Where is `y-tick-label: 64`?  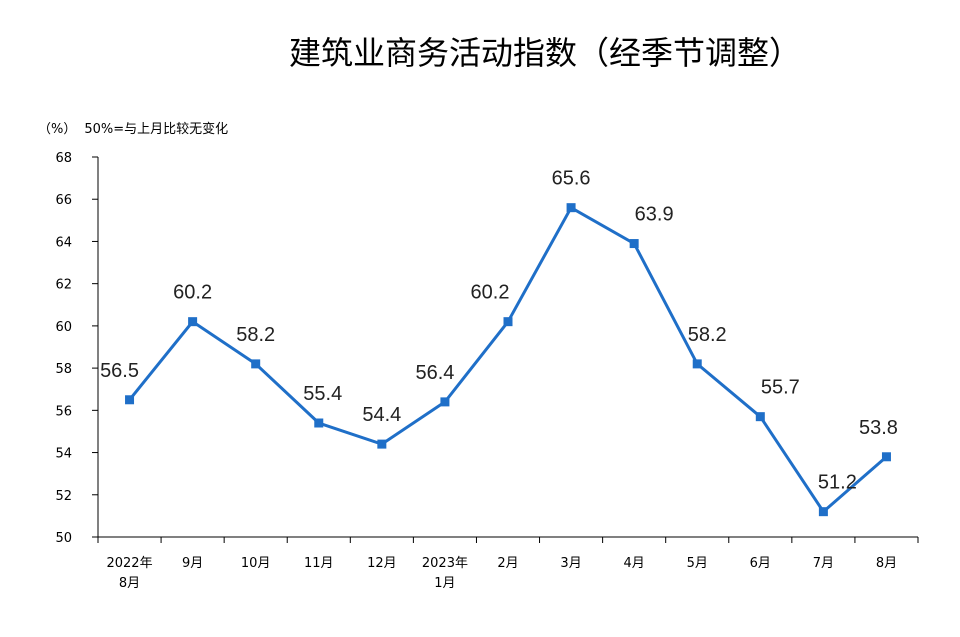 y-tick-label: 64 is located at coordinates (63, 242).